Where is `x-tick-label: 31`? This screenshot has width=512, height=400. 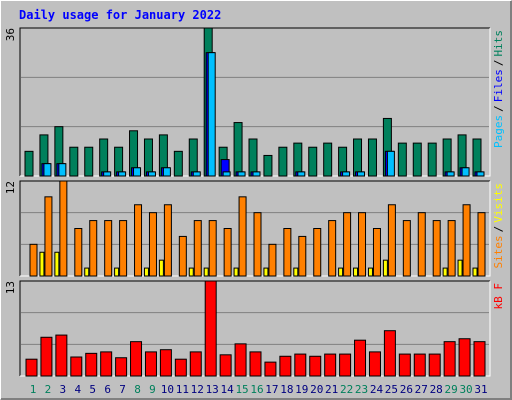 x-tick-label: 31 is located at coordinates (480, 389).